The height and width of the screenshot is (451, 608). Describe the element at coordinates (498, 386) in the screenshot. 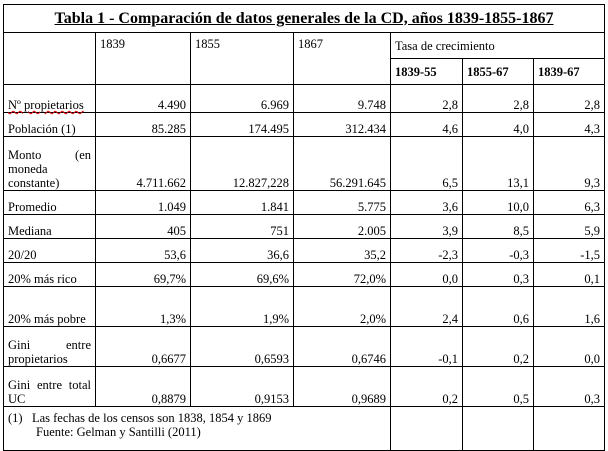

I see `table-cell: 0,5` at that location.